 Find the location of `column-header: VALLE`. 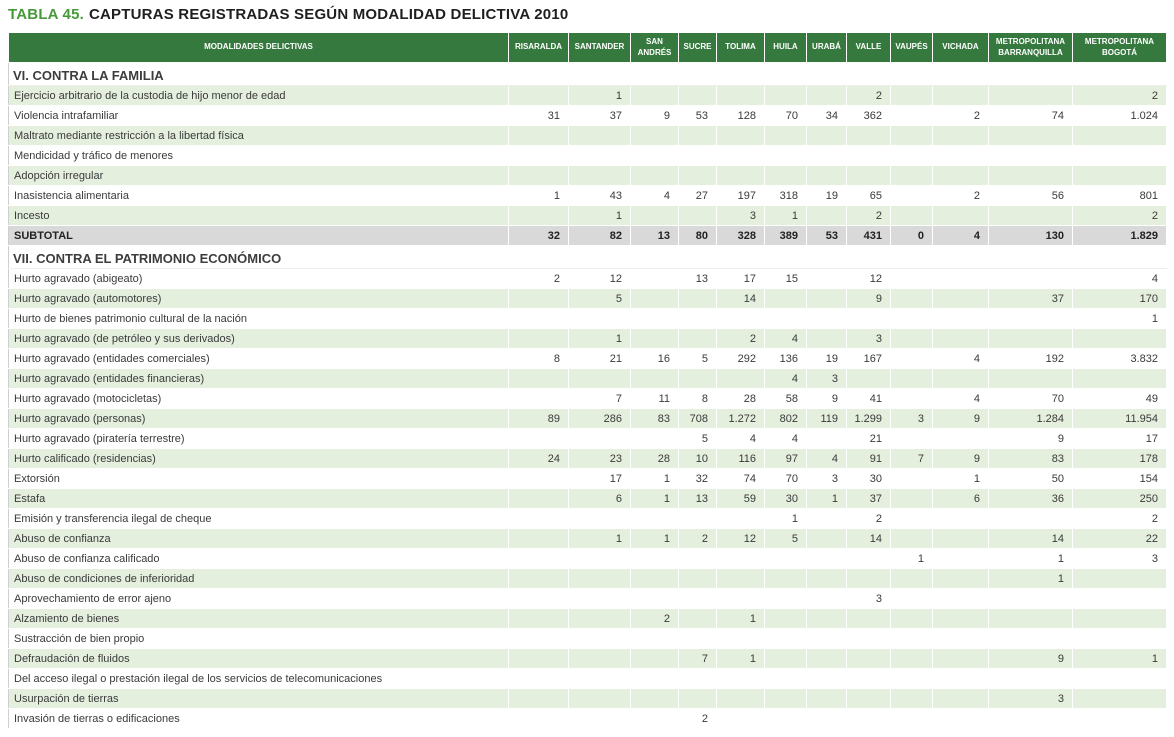

column-header: VALLE is located at coordinates (868, 47).